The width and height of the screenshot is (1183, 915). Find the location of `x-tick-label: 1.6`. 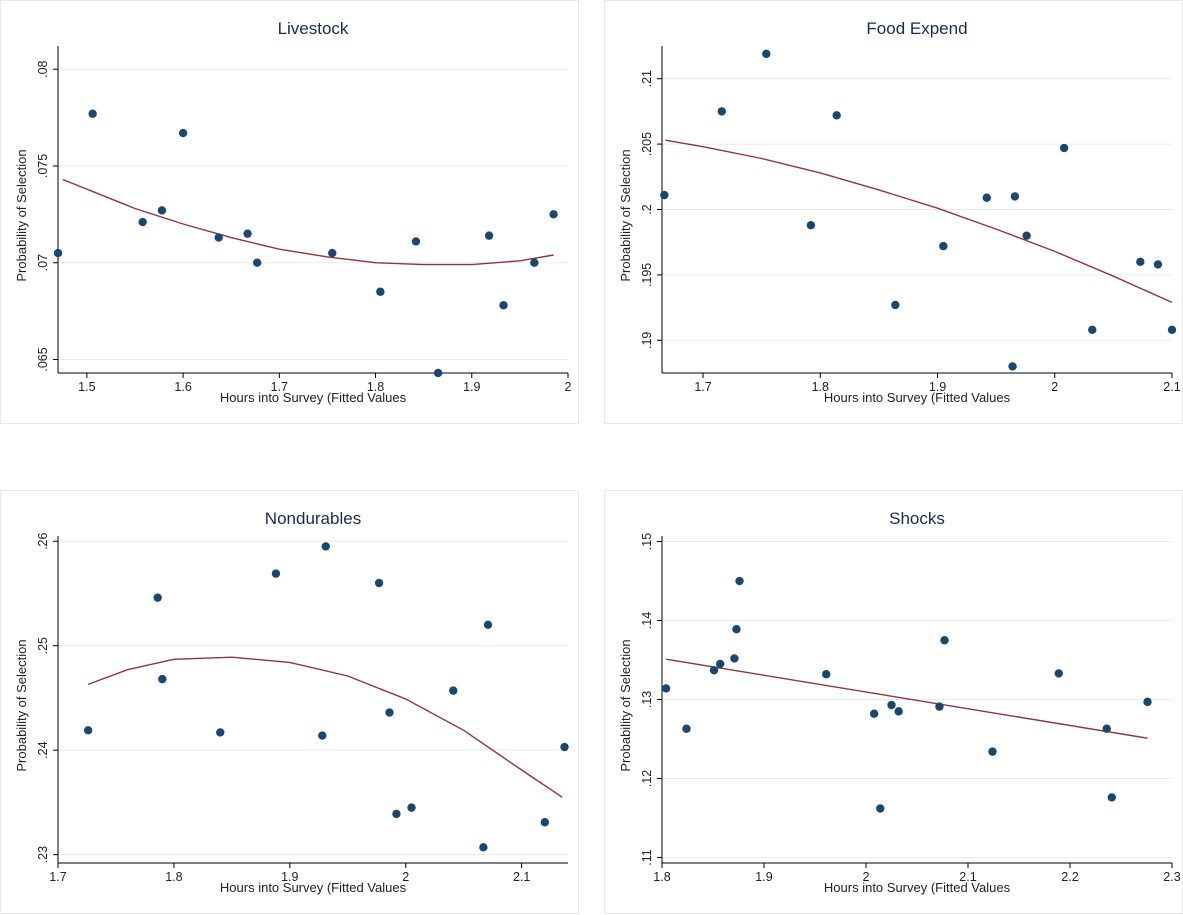

x-tick-label: 1.6 is located at coordinates (182, 387).